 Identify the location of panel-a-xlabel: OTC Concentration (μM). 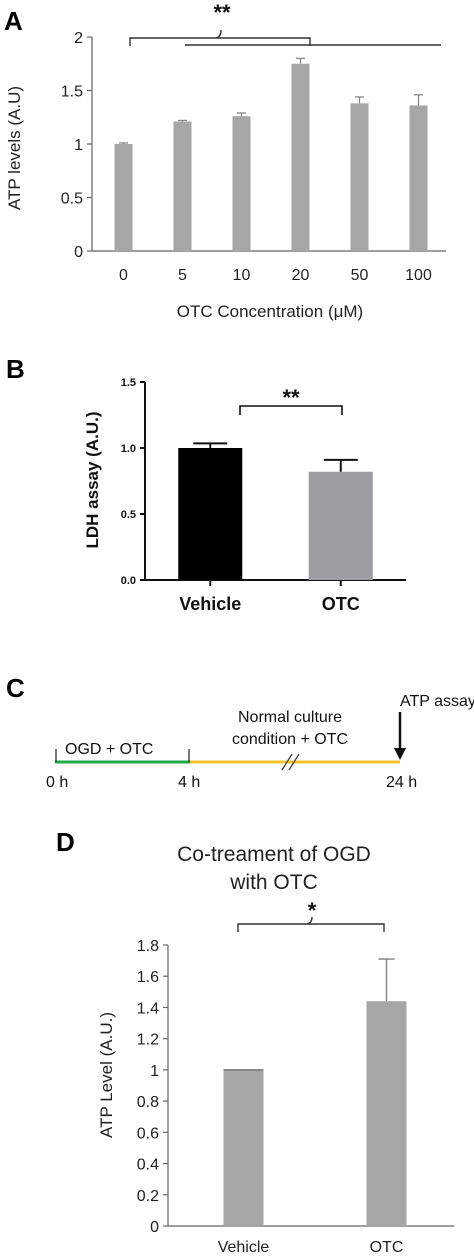
(270, 311).